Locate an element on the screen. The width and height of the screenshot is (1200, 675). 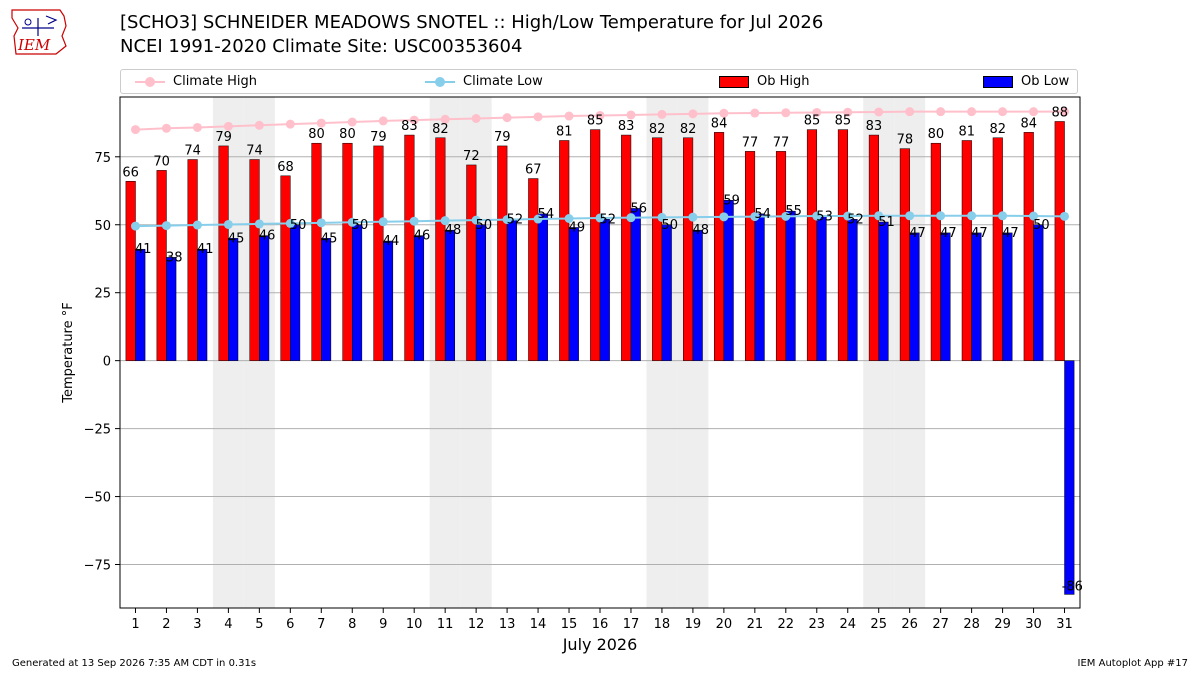
logo-text: IEM is located at coordinates (34, 45).